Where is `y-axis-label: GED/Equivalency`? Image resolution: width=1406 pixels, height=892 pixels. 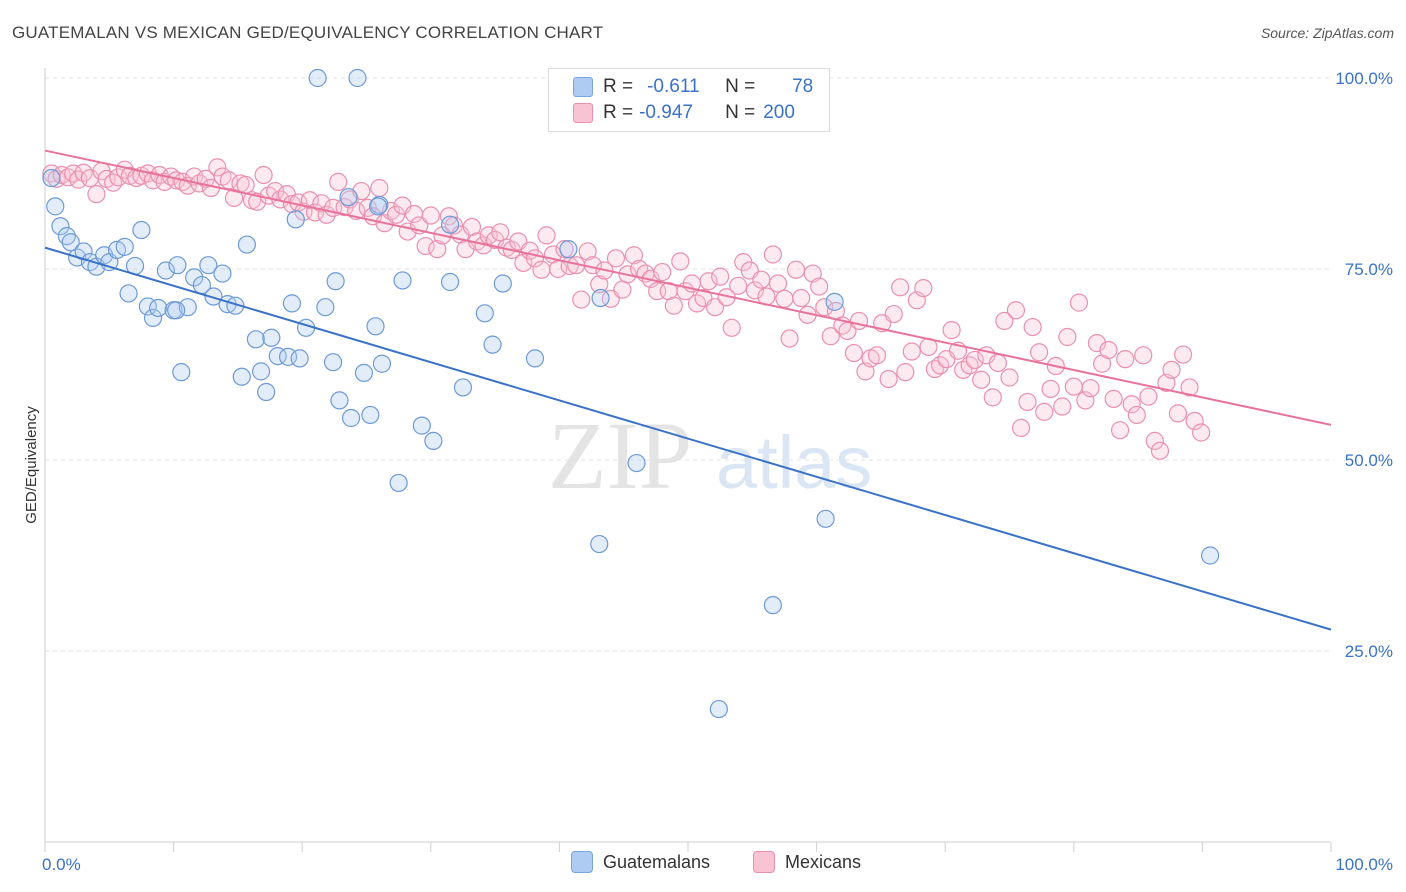
y-axis-label: GED/Equivalency is located at coordinates (31, 465).